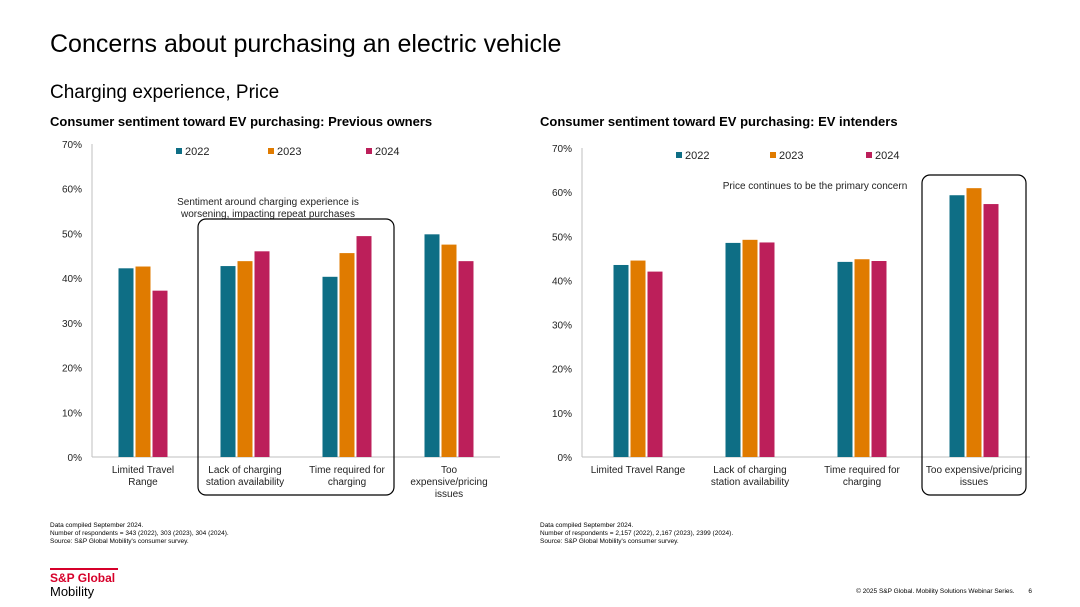 The width and height of the screenshot is (1080, 607). What do you see at coordinates (84, 569) in the screenshot?
I see `logo-rule` at bounding box center [84, 569].